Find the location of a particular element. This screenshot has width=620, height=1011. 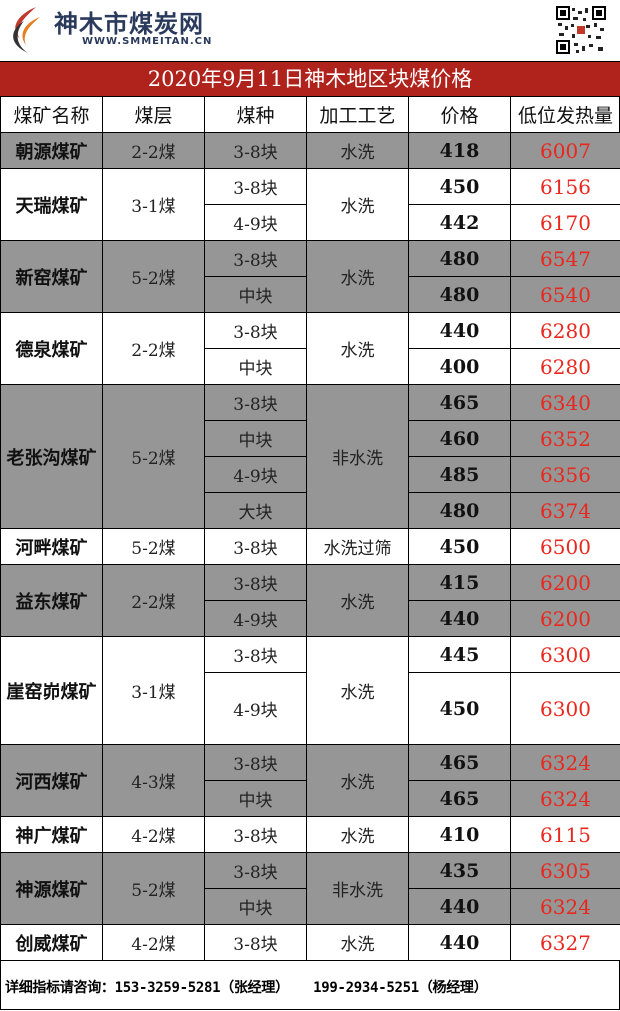

mine-name: 老张沟煤矿 is located at coordinates (52, 457).